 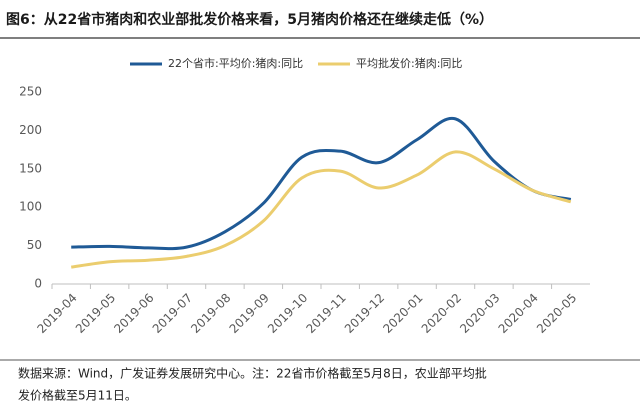 I want to click on y-tick-label: 100, so click(x=30, y=207).